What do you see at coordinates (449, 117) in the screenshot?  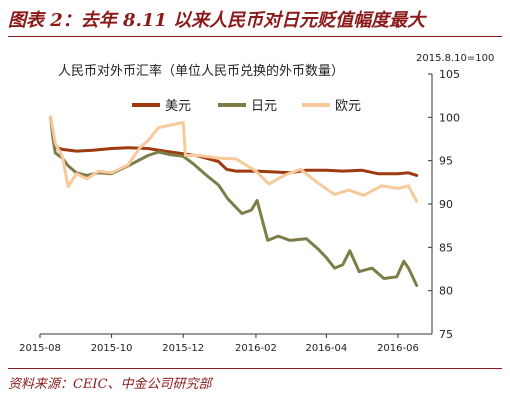 I see `y-tick-label: 100` at bounding box center [449, 117].